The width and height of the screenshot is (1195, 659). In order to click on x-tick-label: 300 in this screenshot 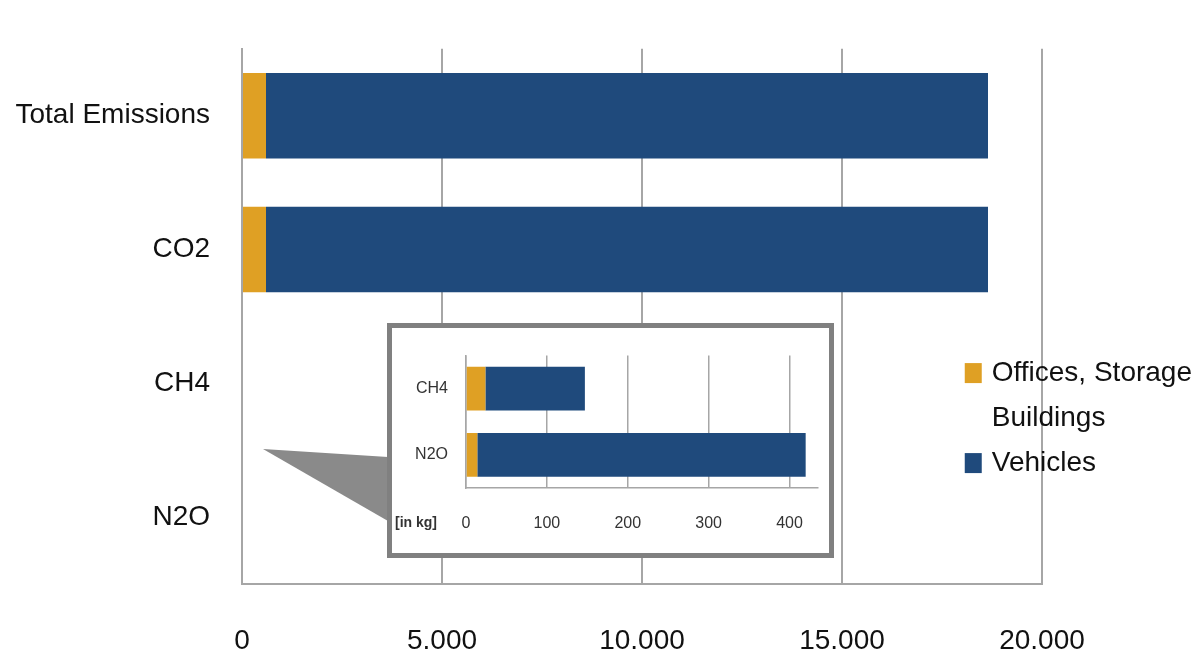, I will do `click(709, 523)`.